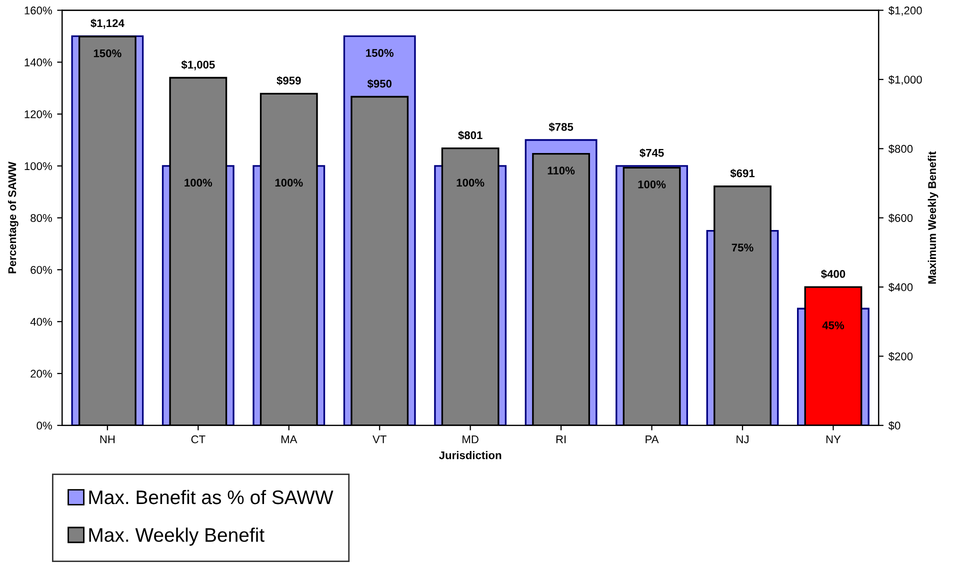  I want to click on y-tick-label: 0%, so click(44, 426).